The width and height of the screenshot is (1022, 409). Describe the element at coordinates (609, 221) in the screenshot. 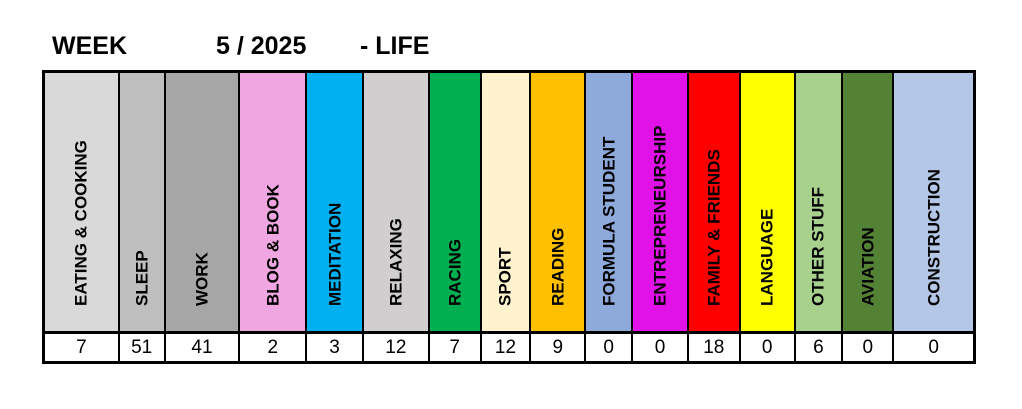

I see `category-label: FORMULA STUDENT` at that location.